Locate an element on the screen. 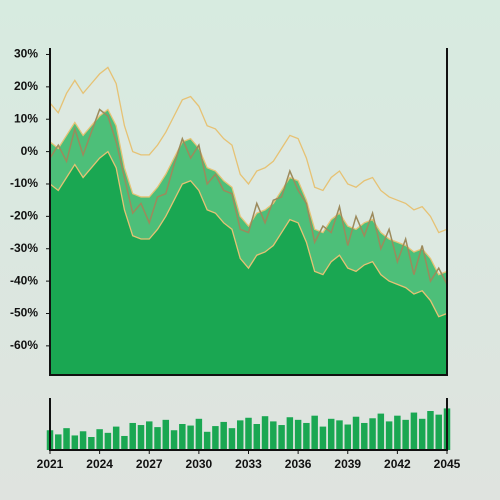 The height and width of the screenshot is (500, 500). y-tick-label: -10% is located at coordinates (24, 183).